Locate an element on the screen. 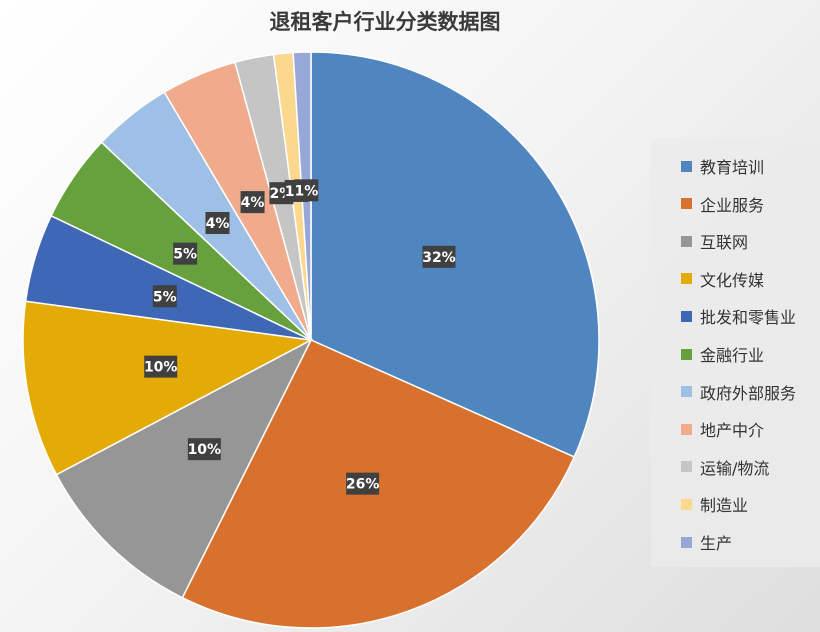 This screenshot has width=820, height=632. data-label-5: 5% is located at coordinates (185, 253).